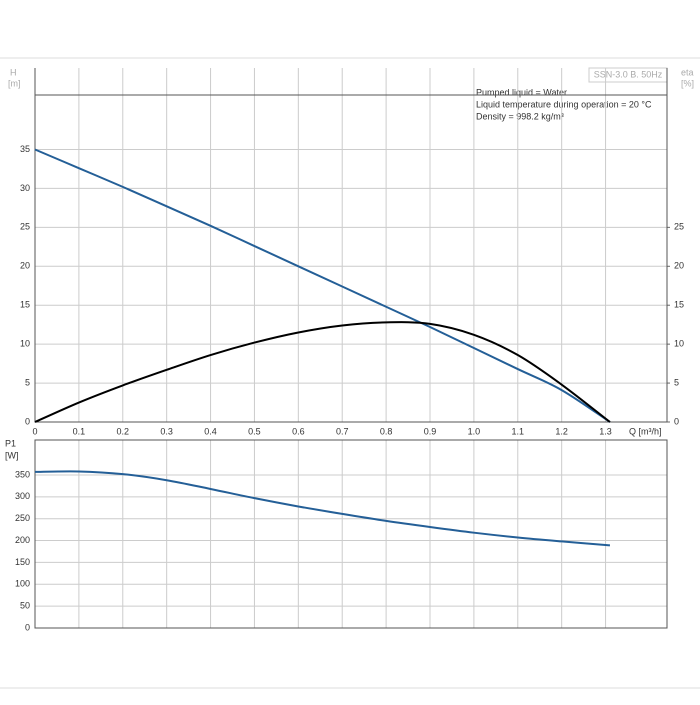 The height and width of the screenshot is (705, 700). Describe the element at coordinates (79, 431) in the screenshot. I see `x-tick-label: 0.1` at that location.